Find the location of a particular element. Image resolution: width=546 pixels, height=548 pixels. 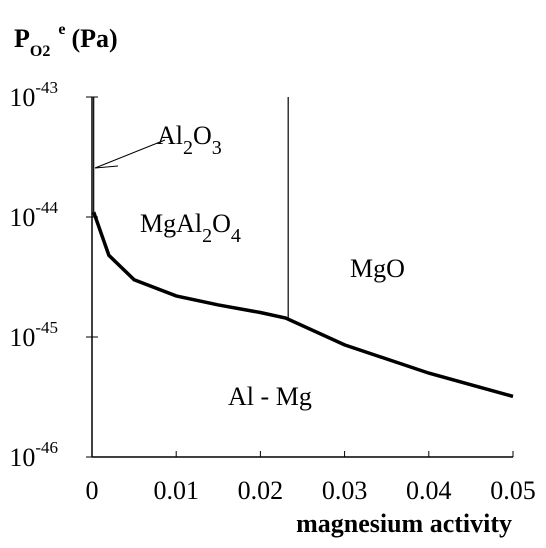

y-label-unit: (Pa) is located at coordinates (94, 38).